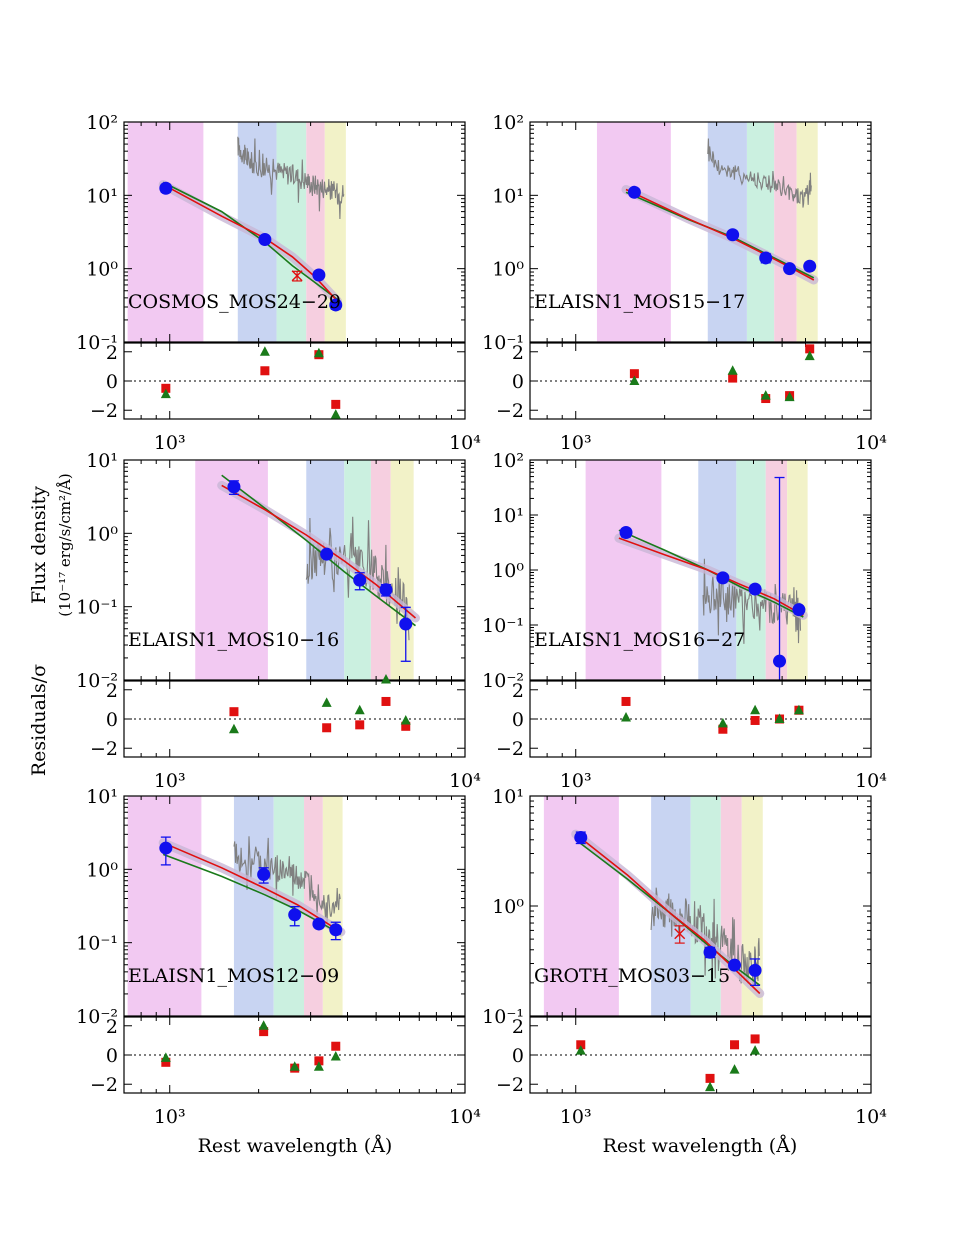  Describe the element at coordinates (700, 1146) in the screenshot. I see `xlabel-right: Rest wavelength (Å)` at that location.